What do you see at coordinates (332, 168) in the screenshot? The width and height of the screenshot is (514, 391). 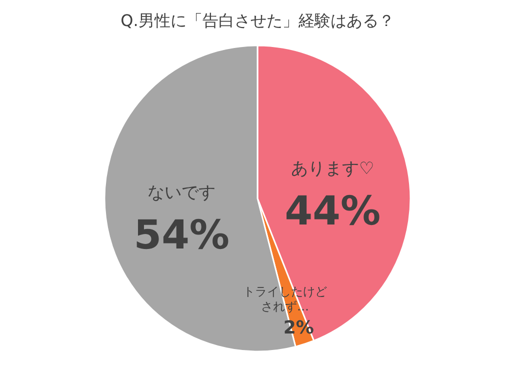 I see `slice-label: あります♡` at bounding box center [332, 168].